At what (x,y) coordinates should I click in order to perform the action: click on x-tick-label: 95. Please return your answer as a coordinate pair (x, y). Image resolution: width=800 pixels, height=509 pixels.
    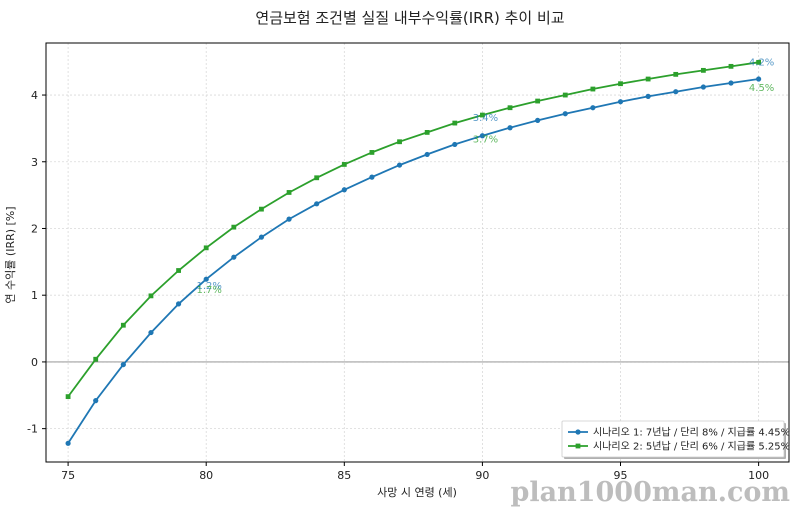
    Looking at the image, I should click on (621, 475).